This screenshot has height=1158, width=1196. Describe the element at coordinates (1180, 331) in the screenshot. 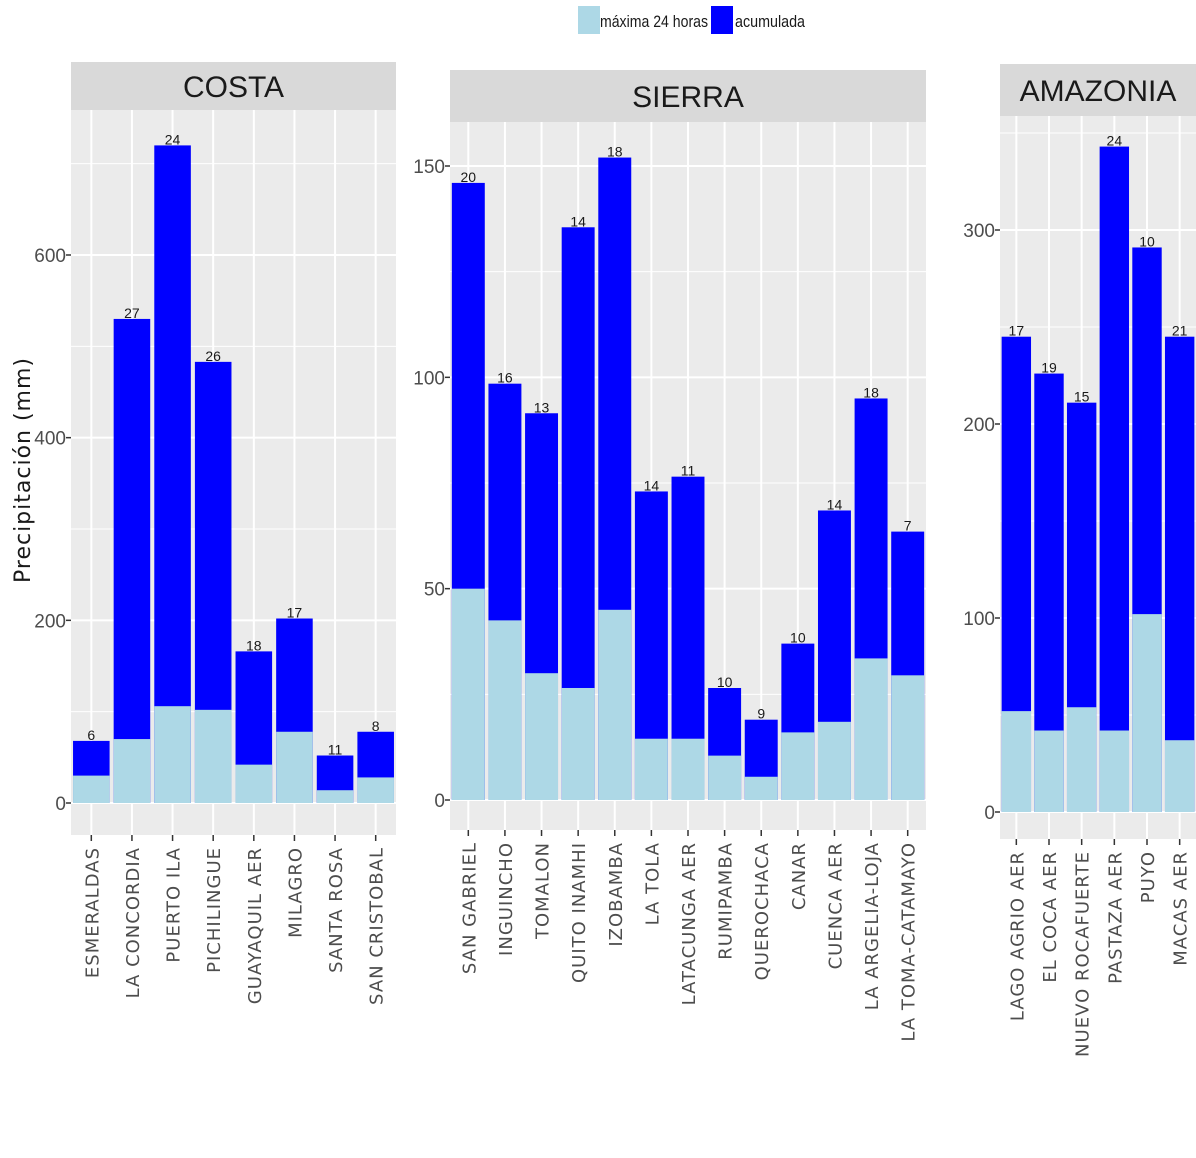

I see `data-label-macas-aer: 21` at that location.